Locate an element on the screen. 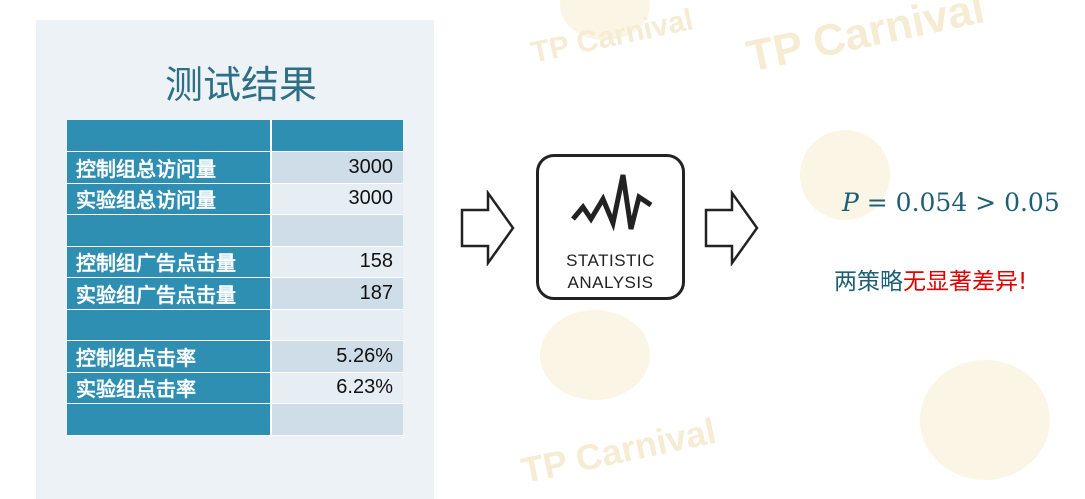 The height and width of the screenshot is (499, 1085). table-row: 实验组总访问量 3000 is located at coordinates (235, 199).